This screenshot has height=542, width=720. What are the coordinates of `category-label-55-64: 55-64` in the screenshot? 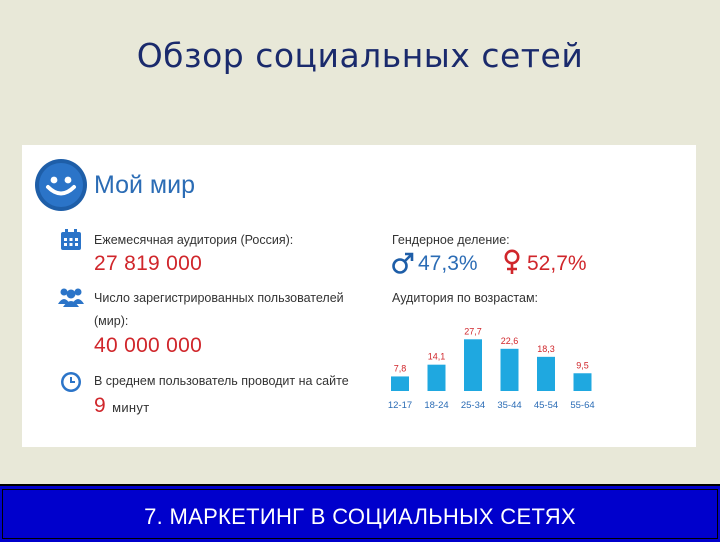 It's located at (582, 405).